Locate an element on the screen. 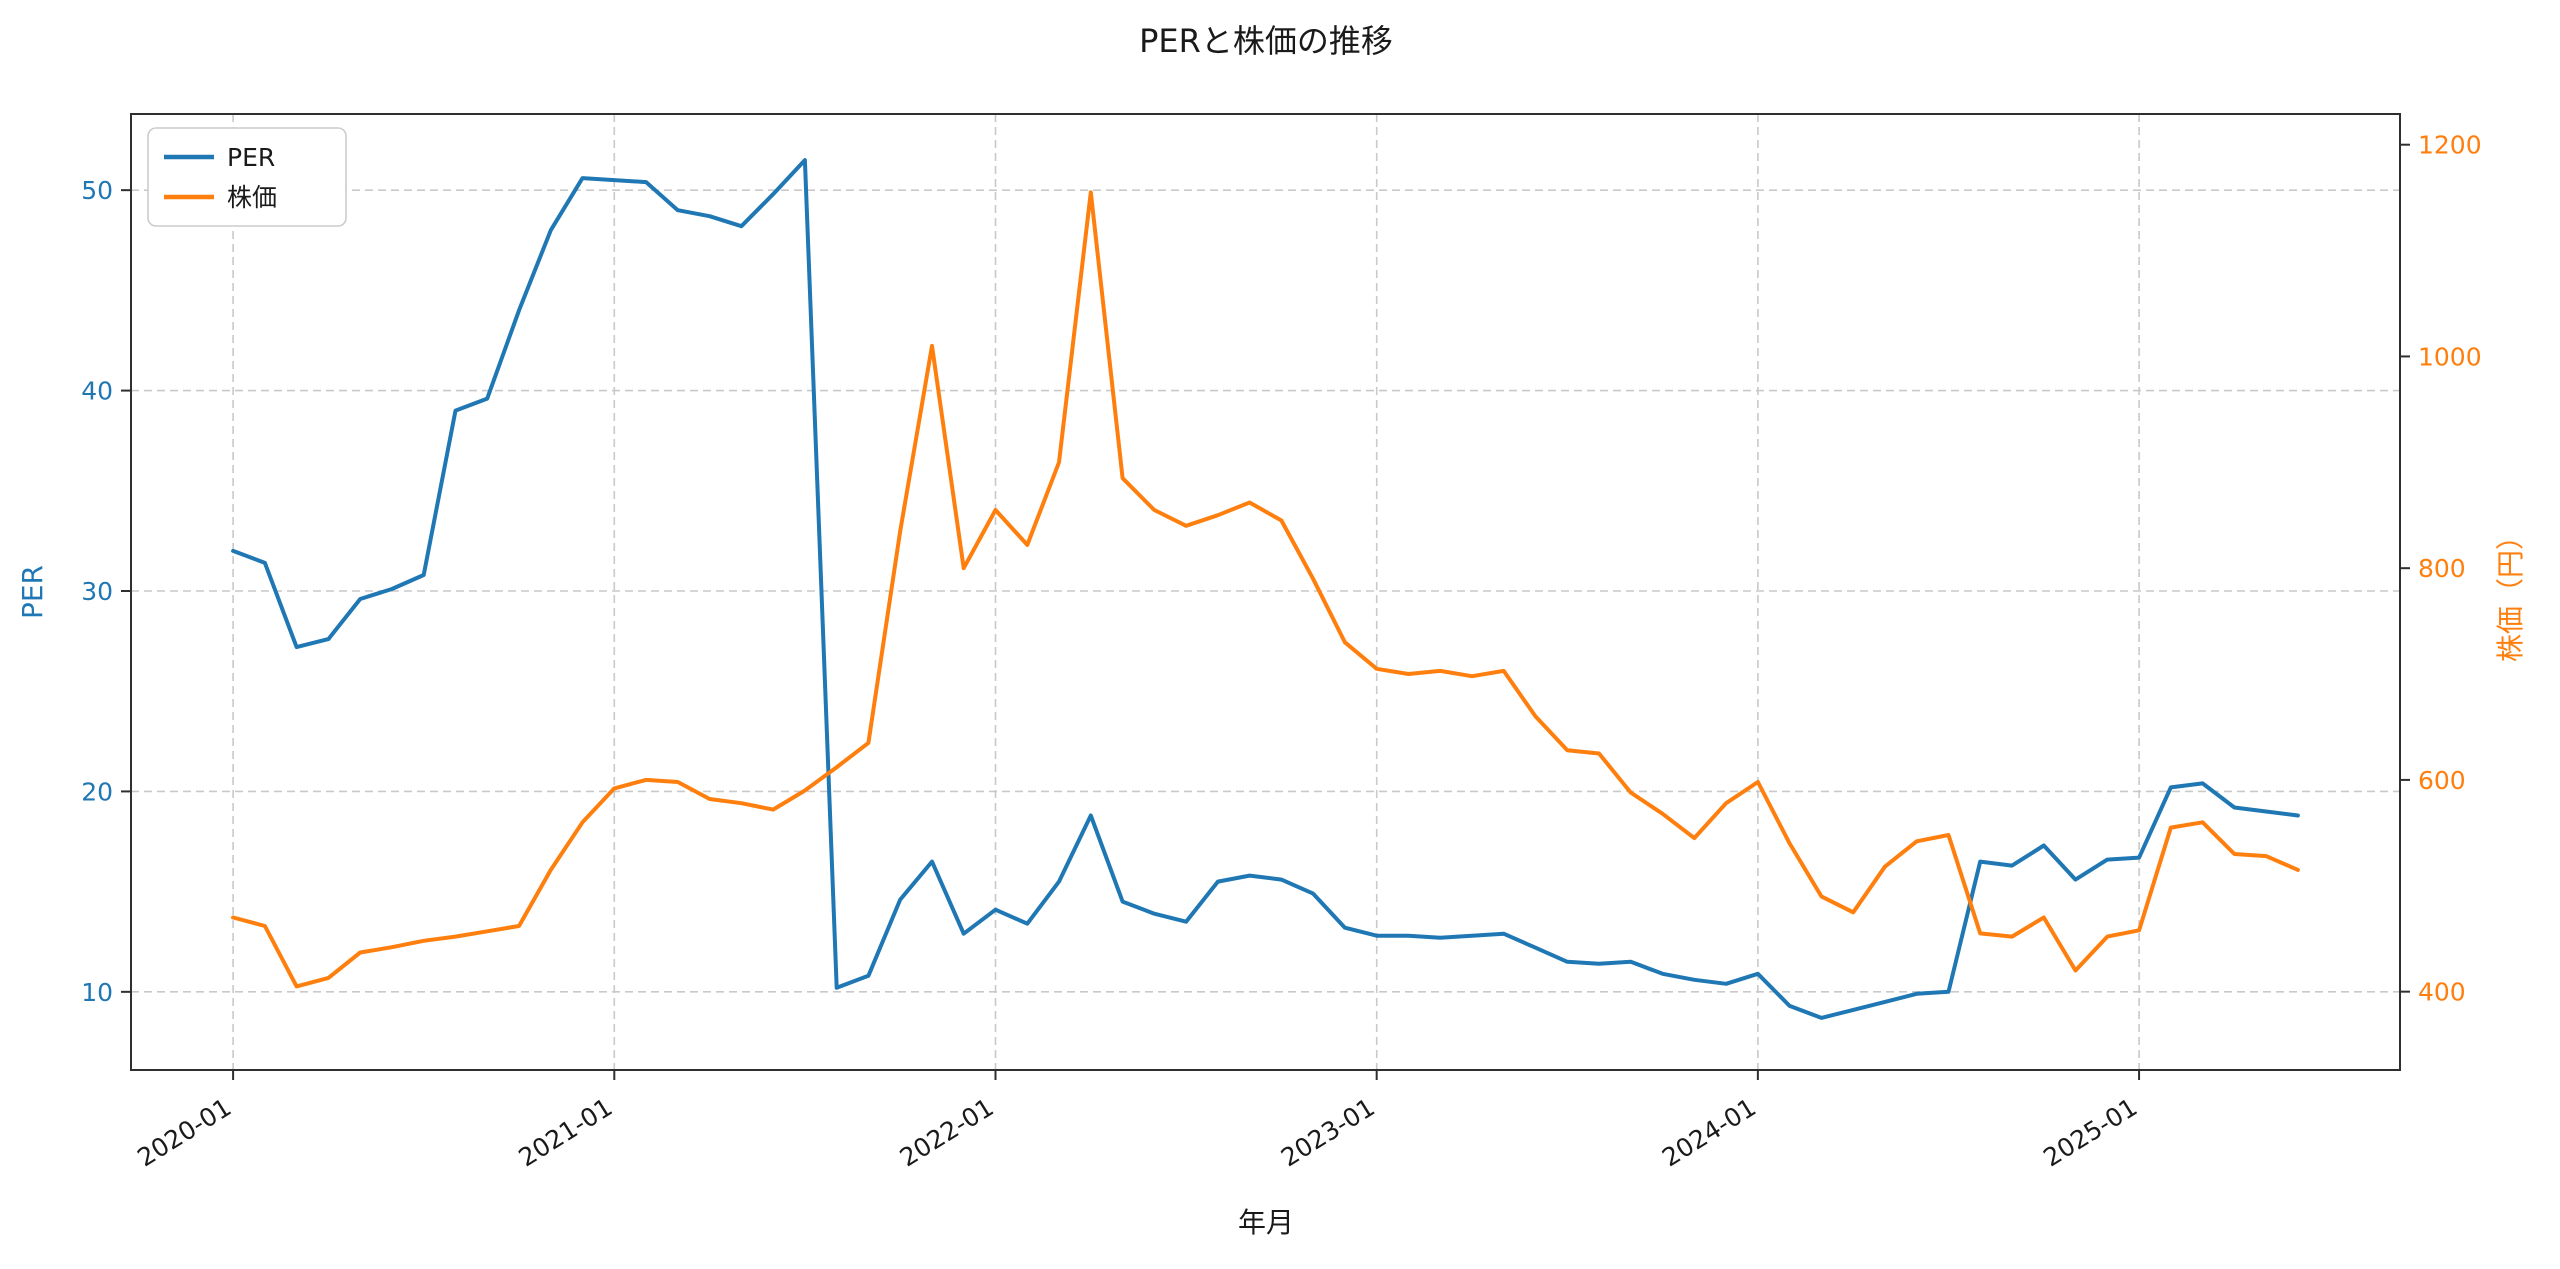 The height and width of the screenshot is (1269, 2560). left-tick-label: 30 is located at coordinates (97, 591).